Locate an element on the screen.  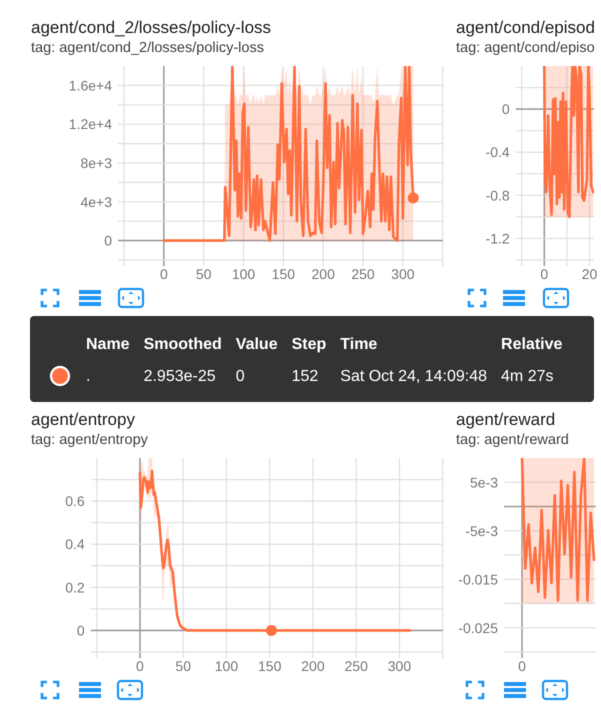
y-tick-label: -1.2 is located at coordinates (498, 238).